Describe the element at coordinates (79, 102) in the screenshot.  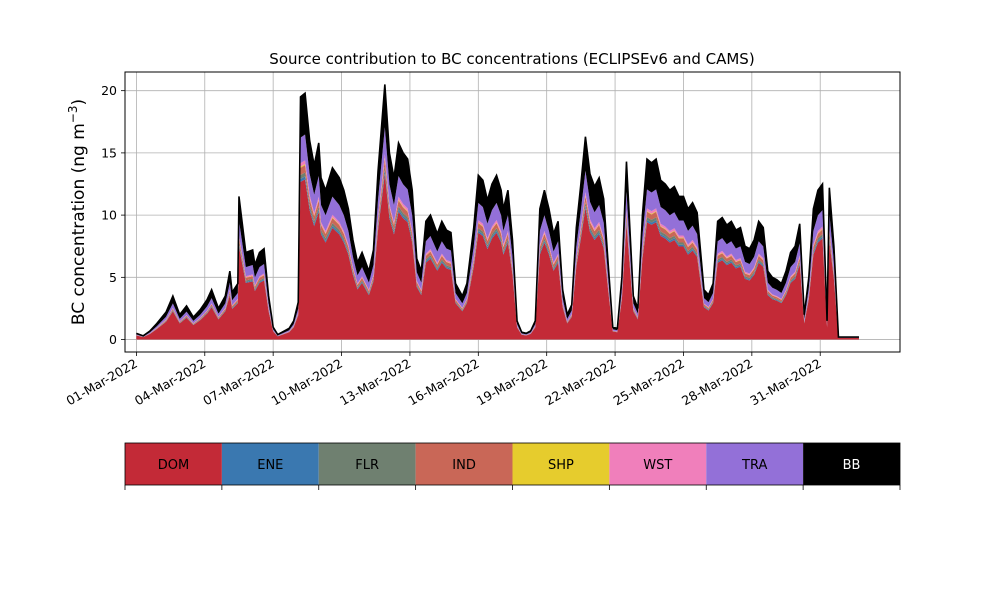
I see `y-axis-label-close: )` at that location.